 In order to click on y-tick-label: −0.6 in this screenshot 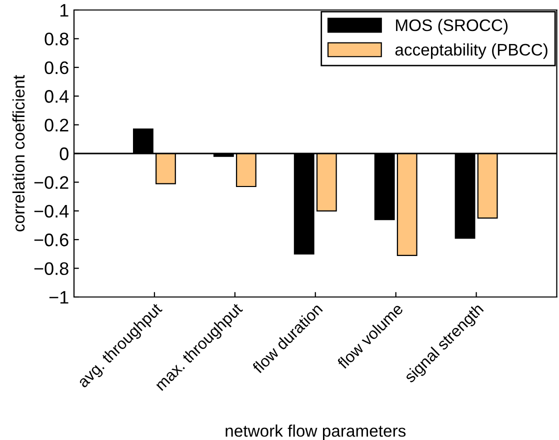, I will do `click(51, 240)`.